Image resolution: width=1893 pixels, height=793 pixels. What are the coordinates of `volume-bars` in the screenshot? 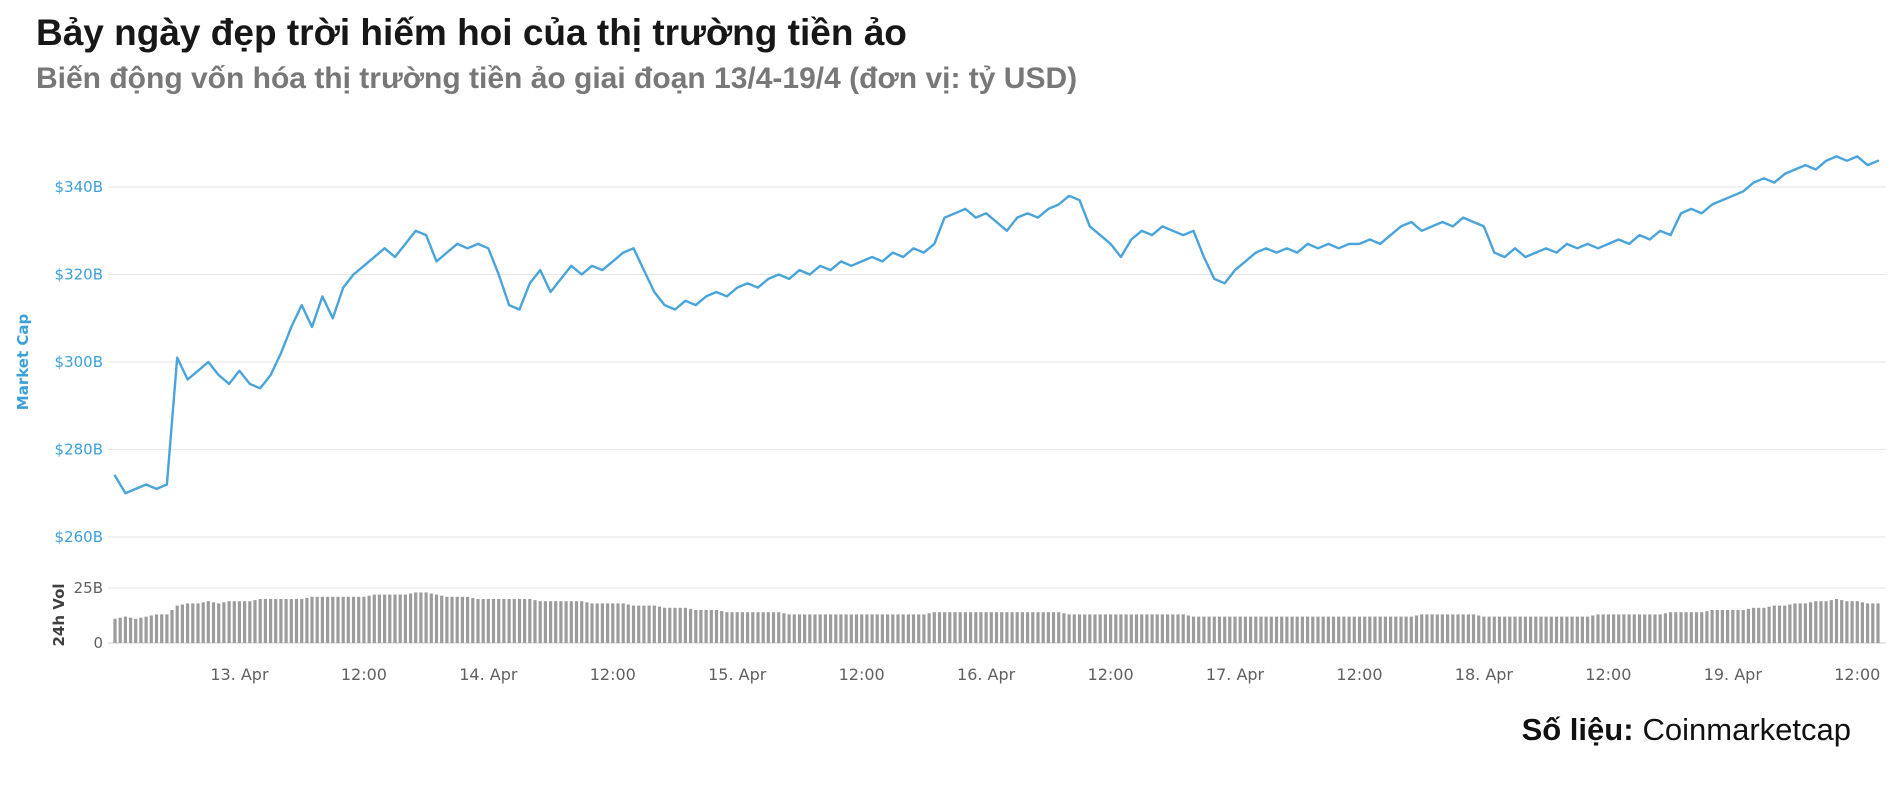 It's located at (996, 617).